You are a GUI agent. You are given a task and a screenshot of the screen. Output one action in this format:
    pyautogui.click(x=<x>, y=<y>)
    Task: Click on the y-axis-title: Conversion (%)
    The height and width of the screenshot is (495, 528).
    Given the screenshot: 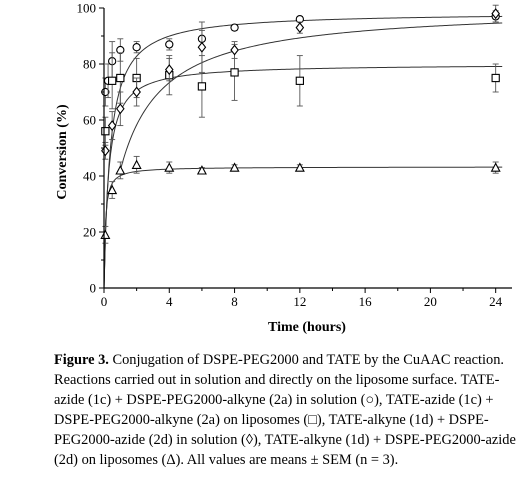 What is the action you would take?
    pyautogui.click(x=62, y=152)
    